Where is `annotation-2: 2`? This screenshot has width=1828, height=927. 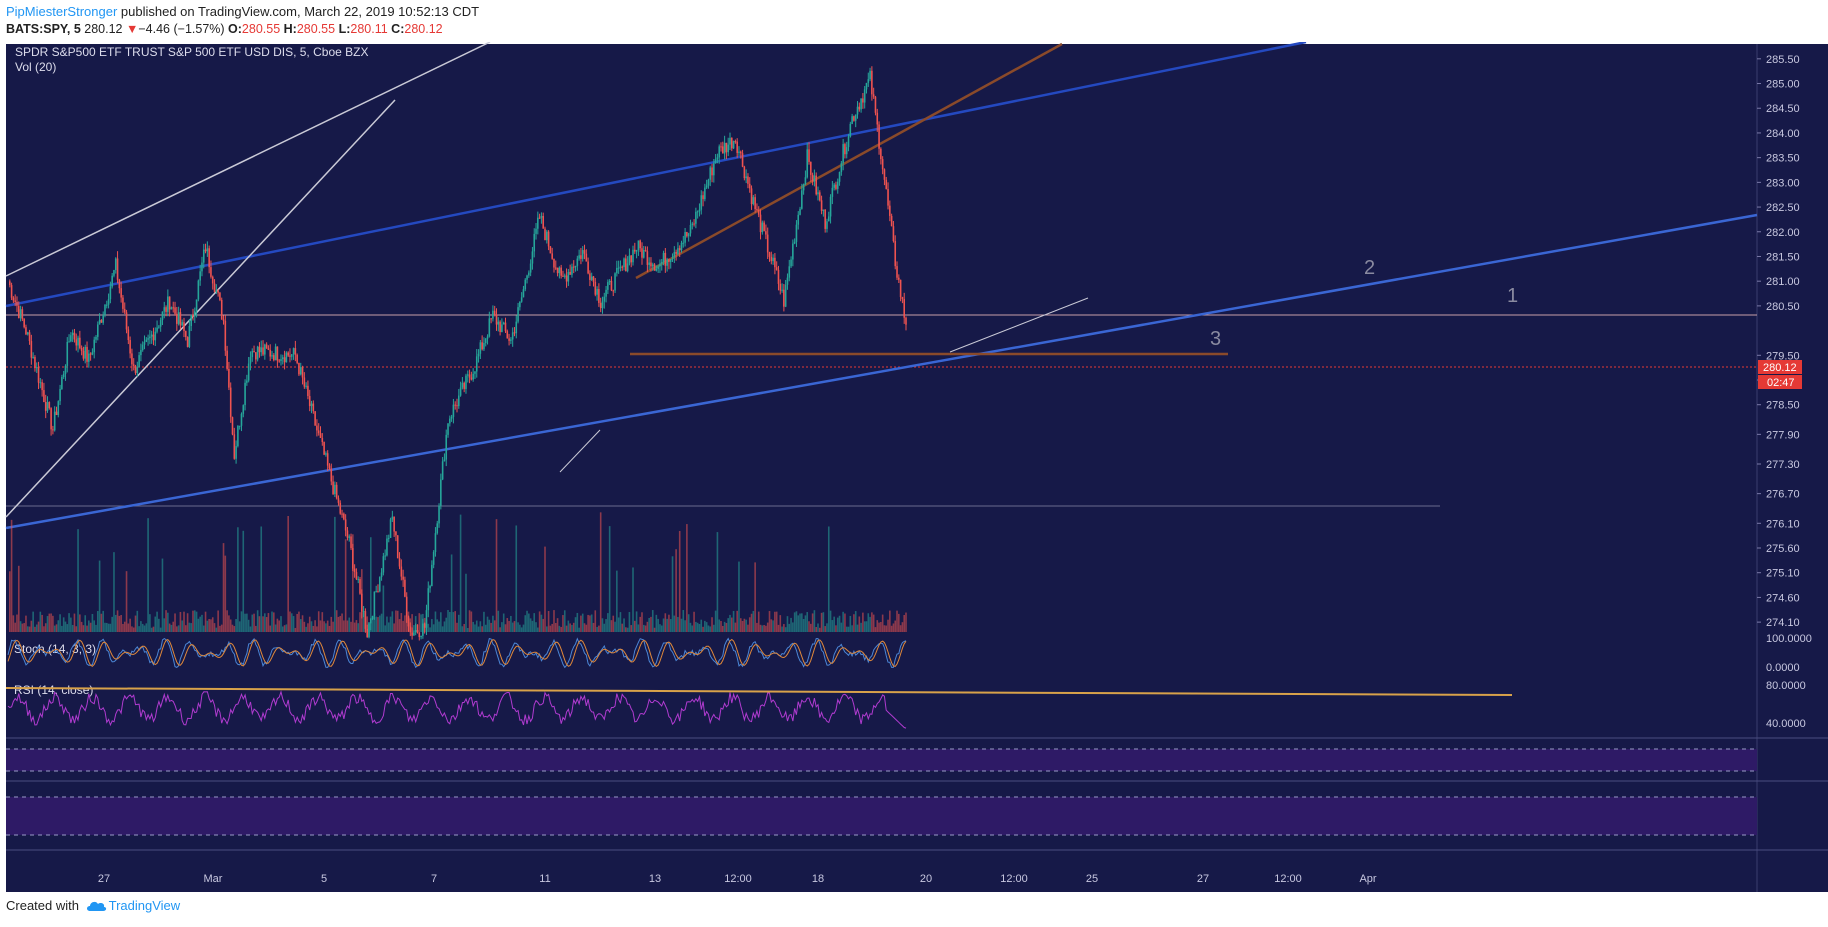 annotation-2: 2 is located at coordinates (1369, 268).